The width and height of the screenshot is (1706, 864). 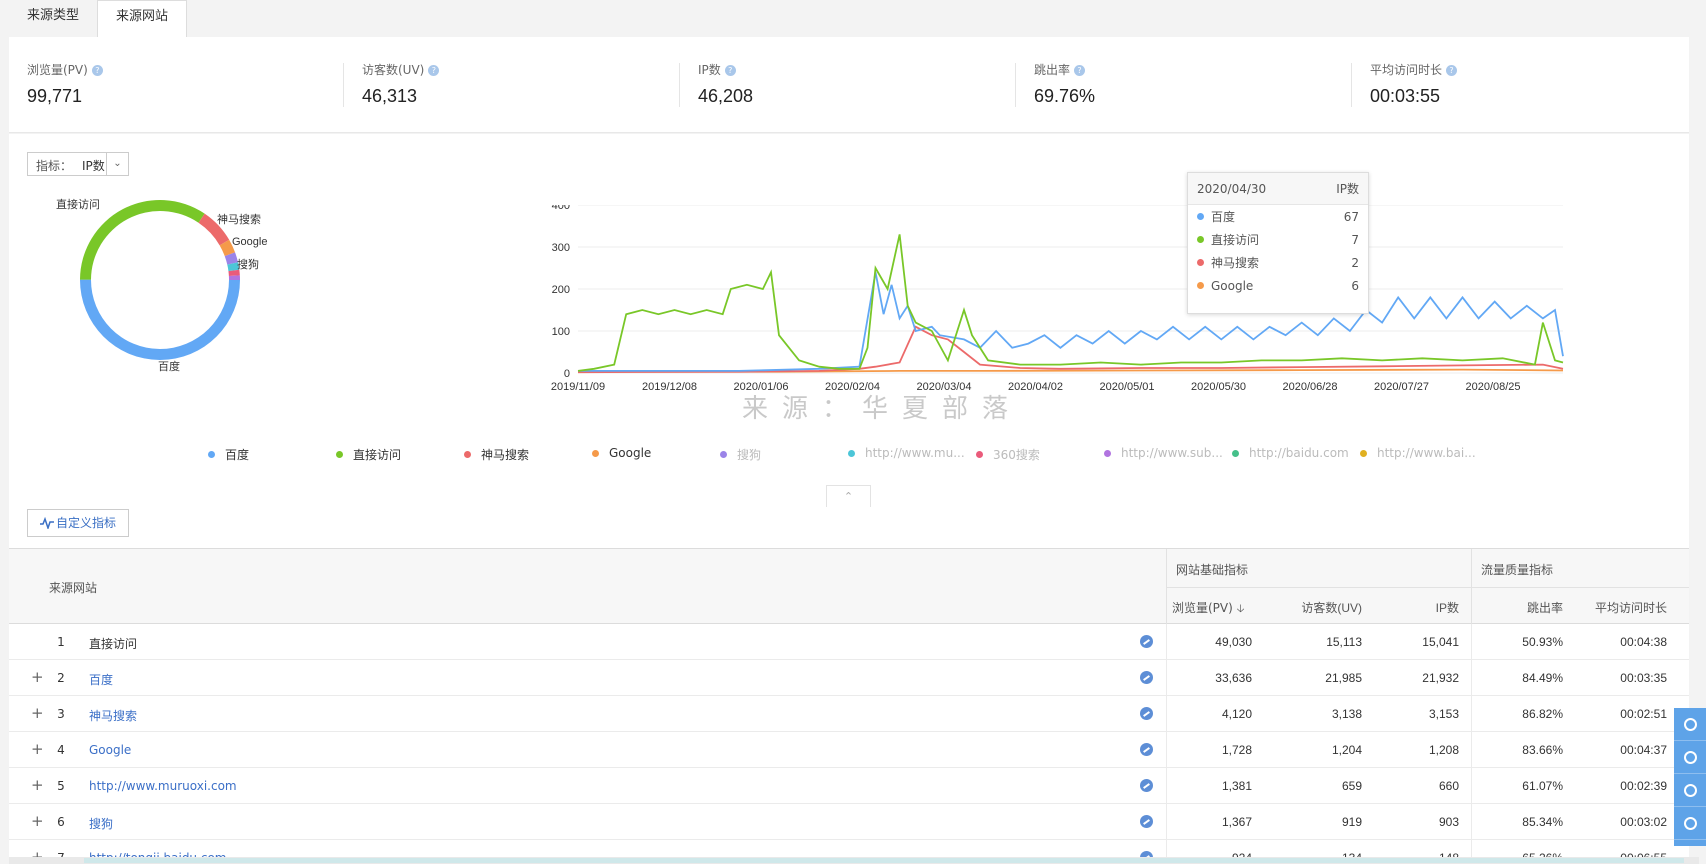 I want to click on pie-label: 神马搜索, so click(x=239, y=219).